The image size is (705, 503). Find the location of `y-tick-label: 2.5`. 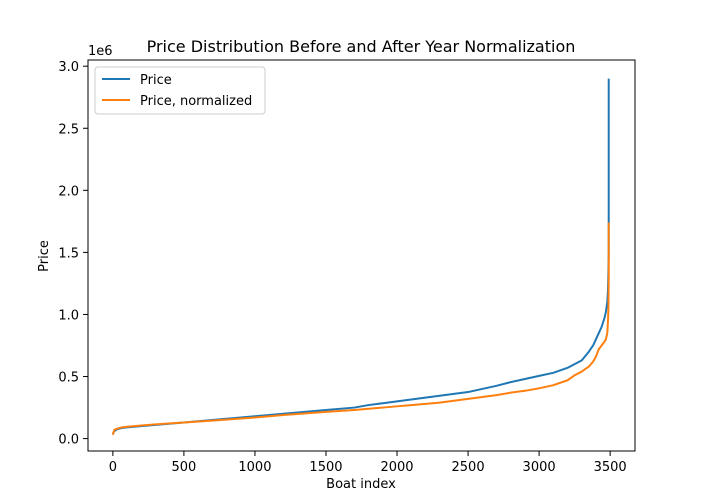

y-tick-label: 2.5 is located at coordinates (68, 129).